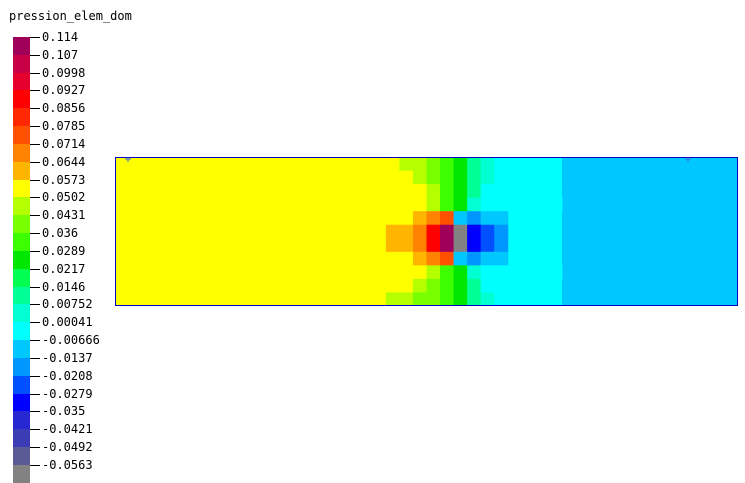 This screenshot has width=745, height=483. What do you see at coordinates (64, 179) in the screenshot?
I see `legend-label: 0.0573` at bounding box center [64, 179].